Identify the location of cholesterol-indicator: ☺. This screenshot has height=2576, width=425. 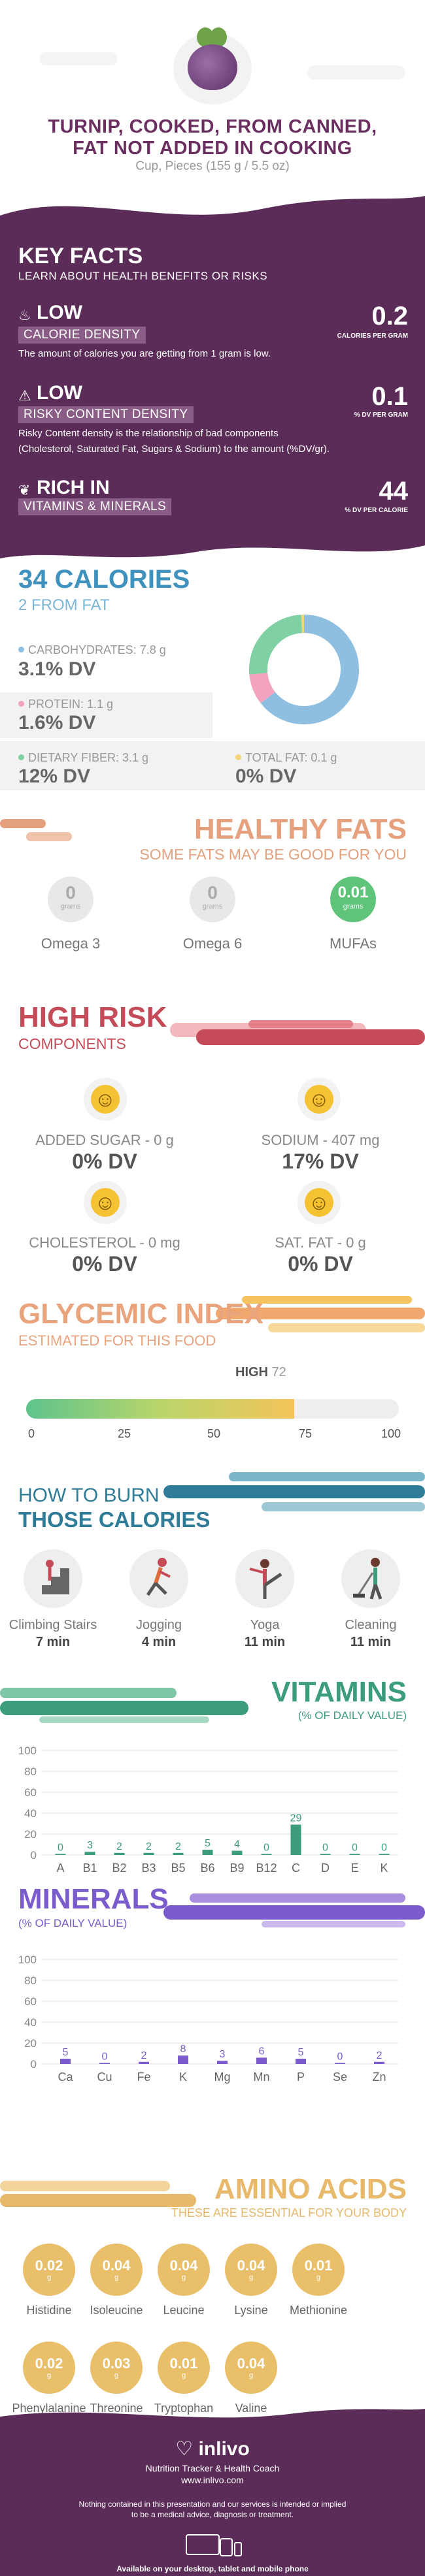
(105, 1202).